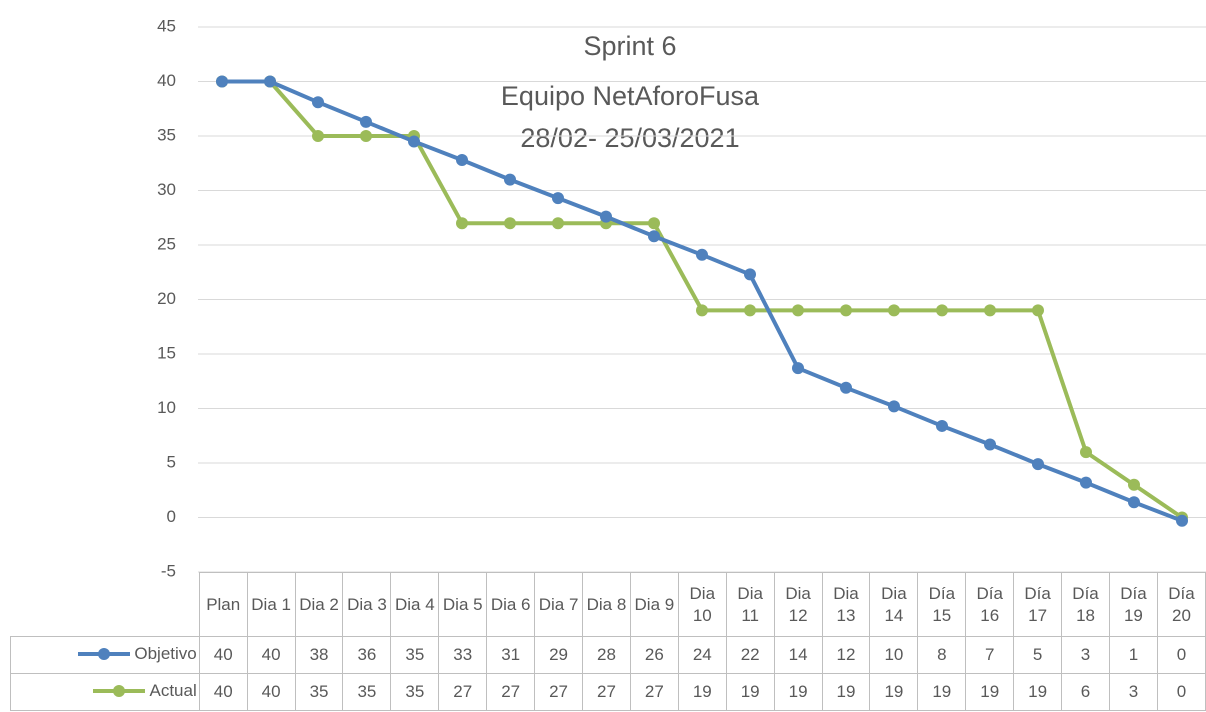 The height and width of the screenshot is (712, 1206). Describe the element at coordinates (511, 655) in the screenshot. I see `table-value: 31` at that location.